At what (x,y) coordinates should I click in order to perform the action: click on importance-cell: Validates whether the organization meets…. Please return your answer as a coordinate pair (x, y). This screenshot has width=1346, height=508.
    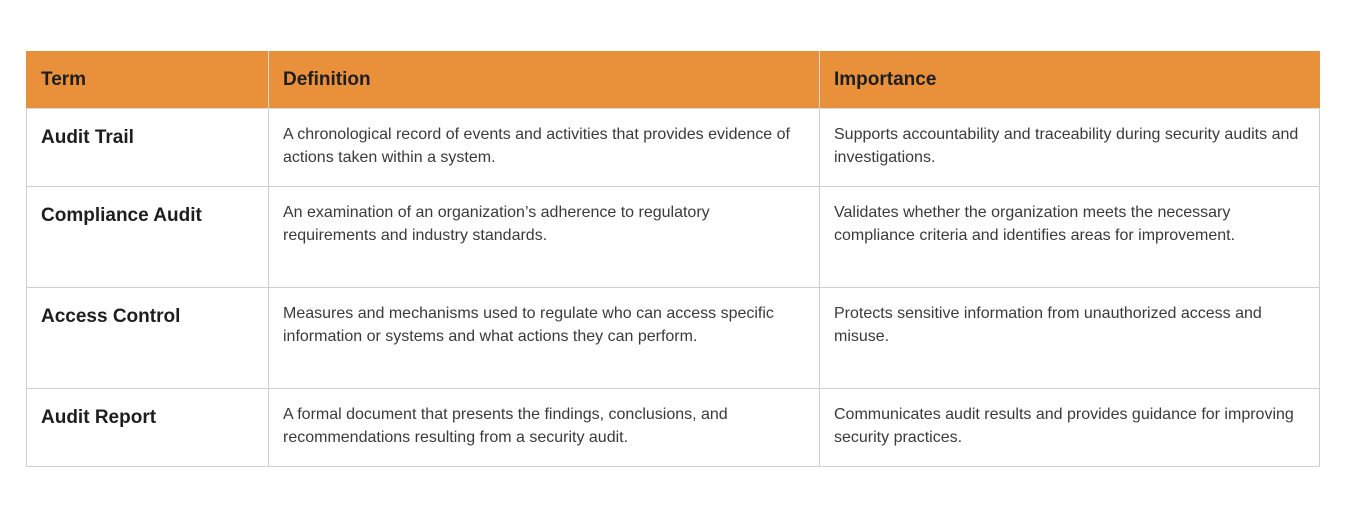
    Looking at the image, I should click on (1069, 237).